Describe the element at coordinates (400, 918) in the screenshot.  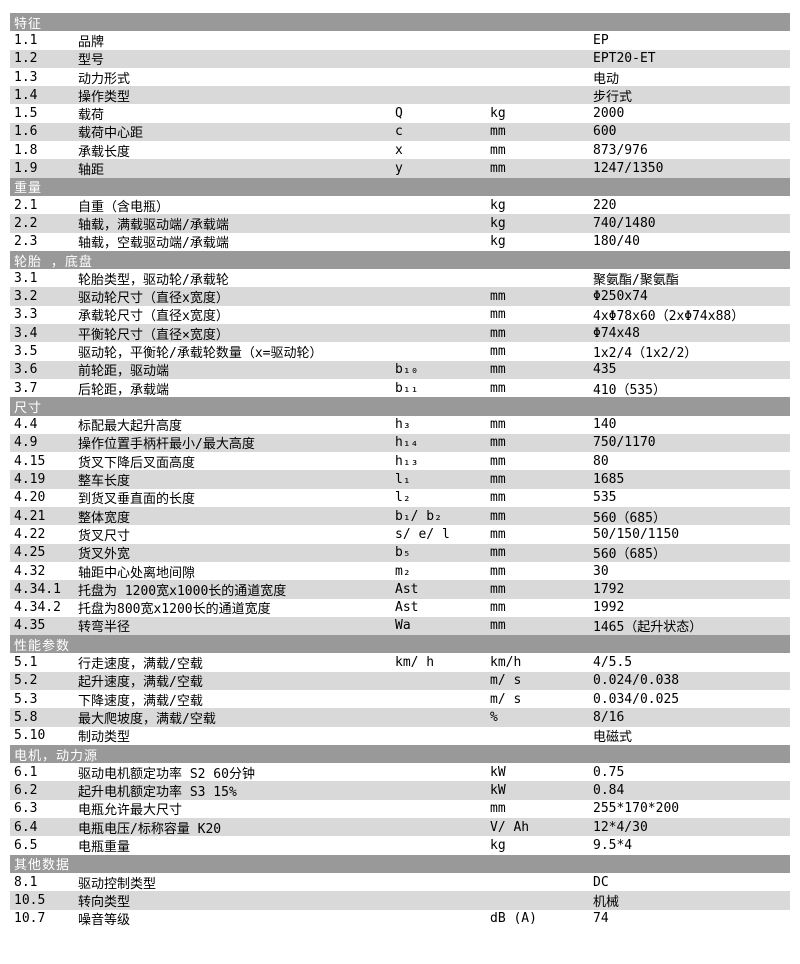
I see `table-row: 10.7 噪音等级 dB (A) 74` at that location.